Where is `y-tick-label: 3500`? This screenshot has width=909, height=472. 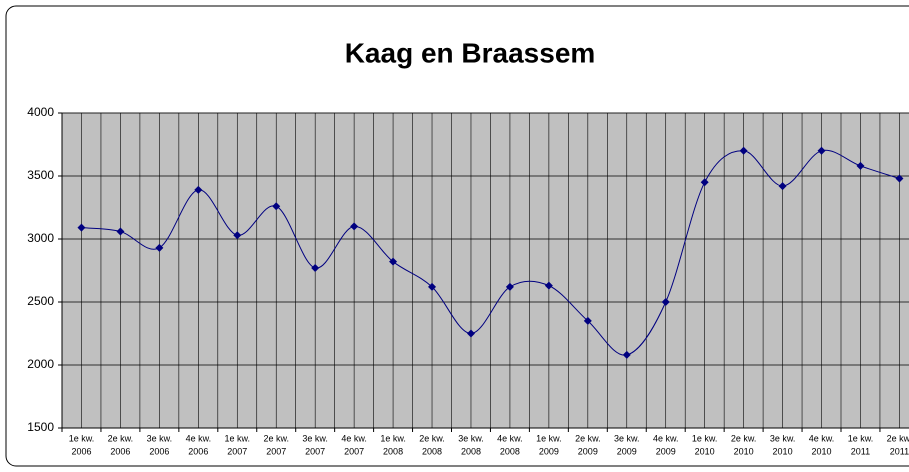
y-tick-label: 3500 is located at coordinates (40, 175).